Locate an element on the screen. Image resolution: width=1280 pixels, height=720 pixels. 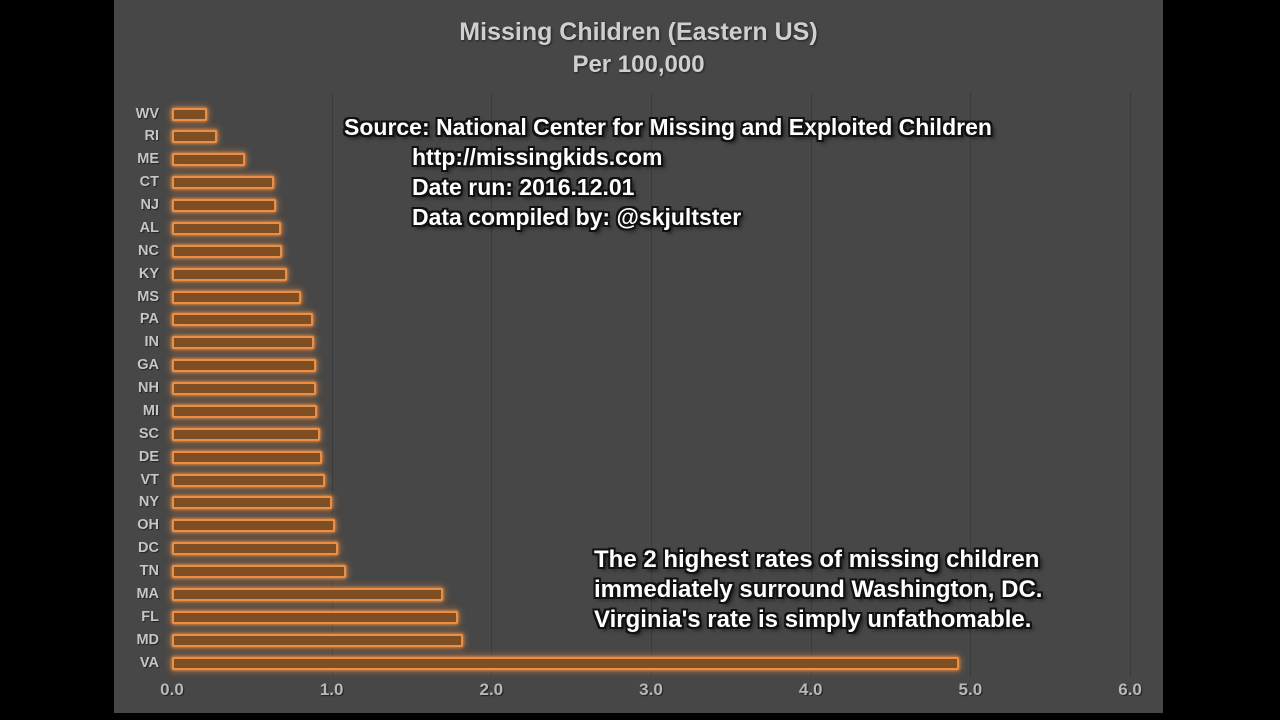
state-label-md: MD is located at coordinates (147, 639).